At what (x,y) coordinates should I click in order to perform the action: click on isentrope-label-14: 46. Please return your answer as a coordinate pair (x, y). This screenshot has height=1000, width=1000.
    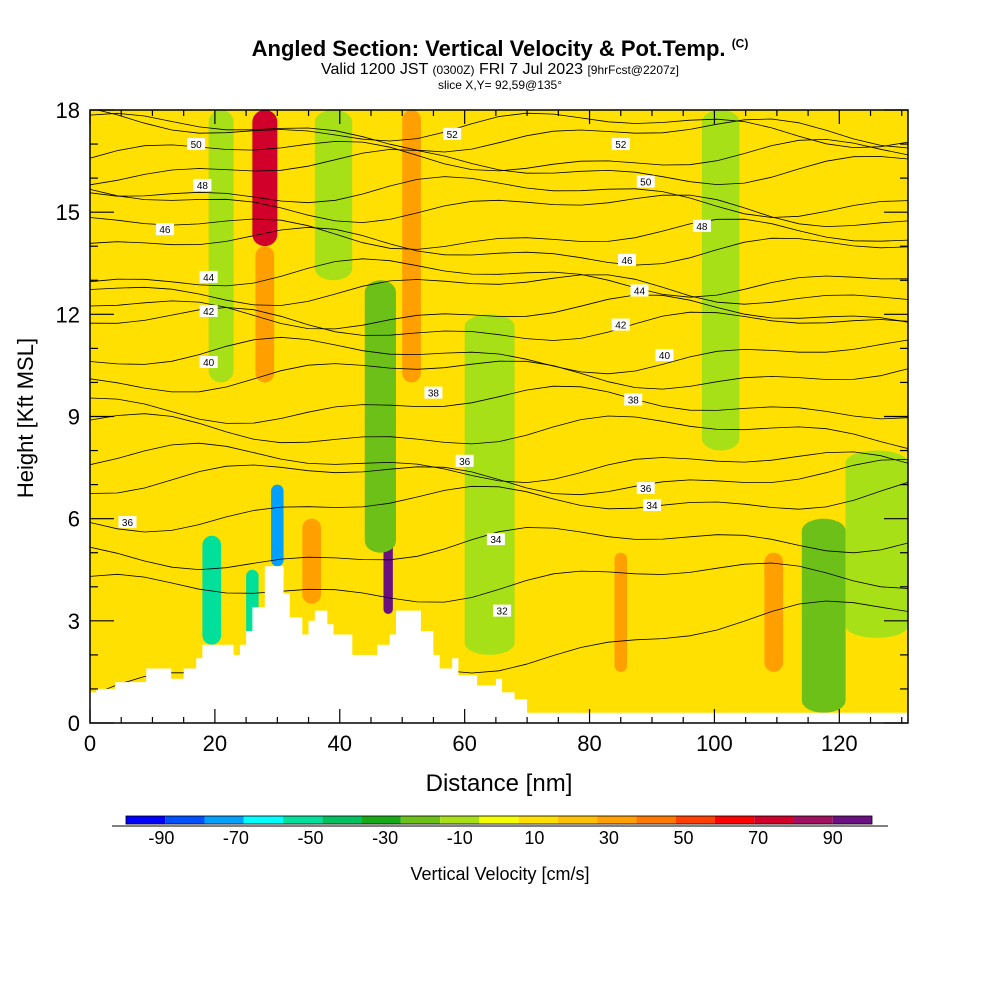
    Looking at the image, I should click on (165, 230).